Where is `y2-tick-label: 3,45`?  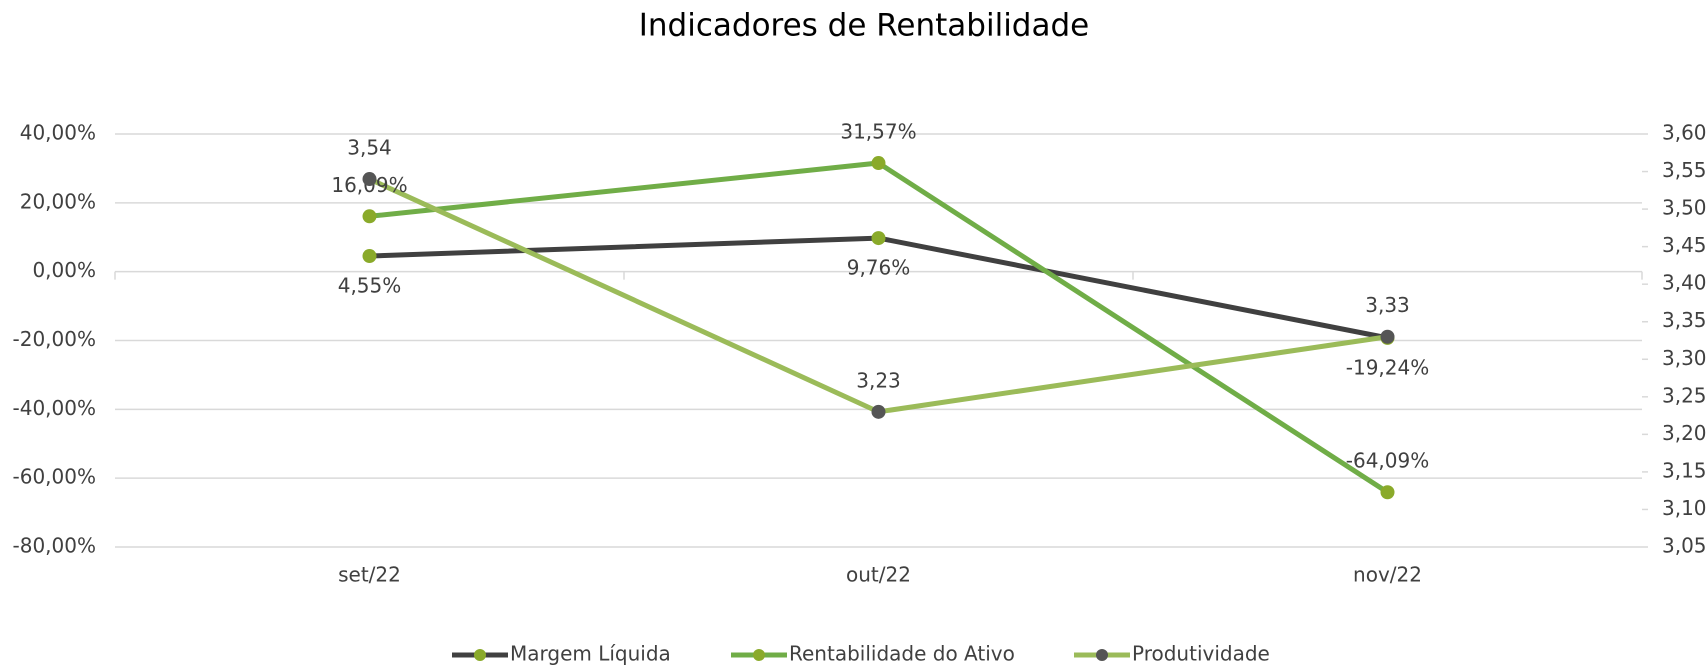
y2-tick-label: 3,45 is located at coordinates (1684, 245).